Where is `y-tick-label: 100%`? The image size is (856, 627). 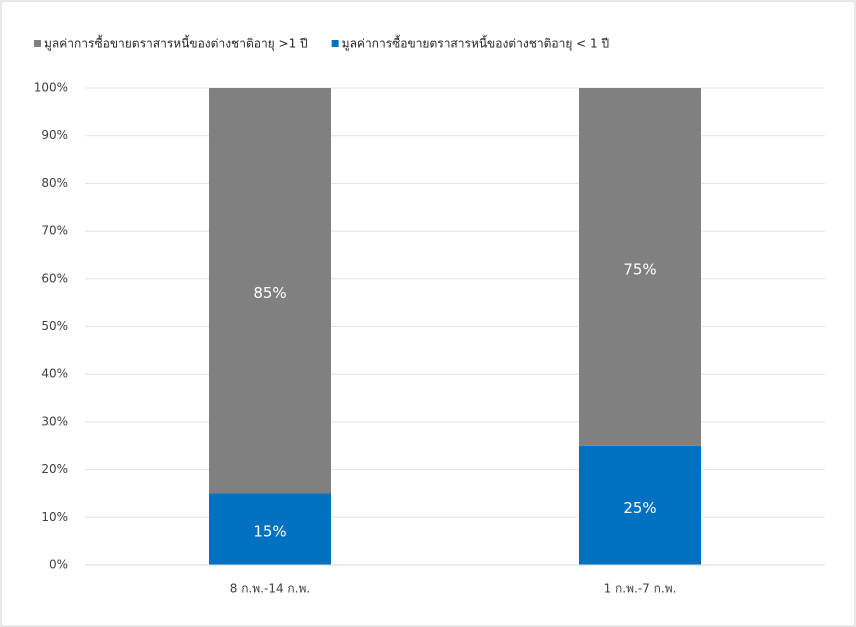
y-tick-label: 100% is located at coordinates (51, 88).